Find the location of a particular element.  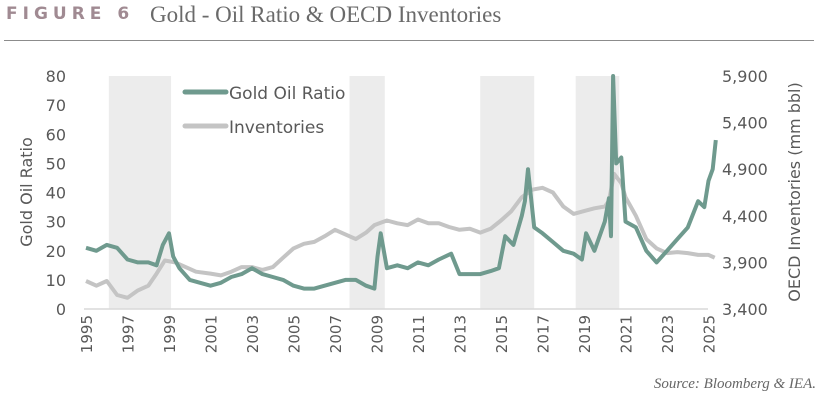

x-tick-label: 2021 is located at coordinates (627, 334).